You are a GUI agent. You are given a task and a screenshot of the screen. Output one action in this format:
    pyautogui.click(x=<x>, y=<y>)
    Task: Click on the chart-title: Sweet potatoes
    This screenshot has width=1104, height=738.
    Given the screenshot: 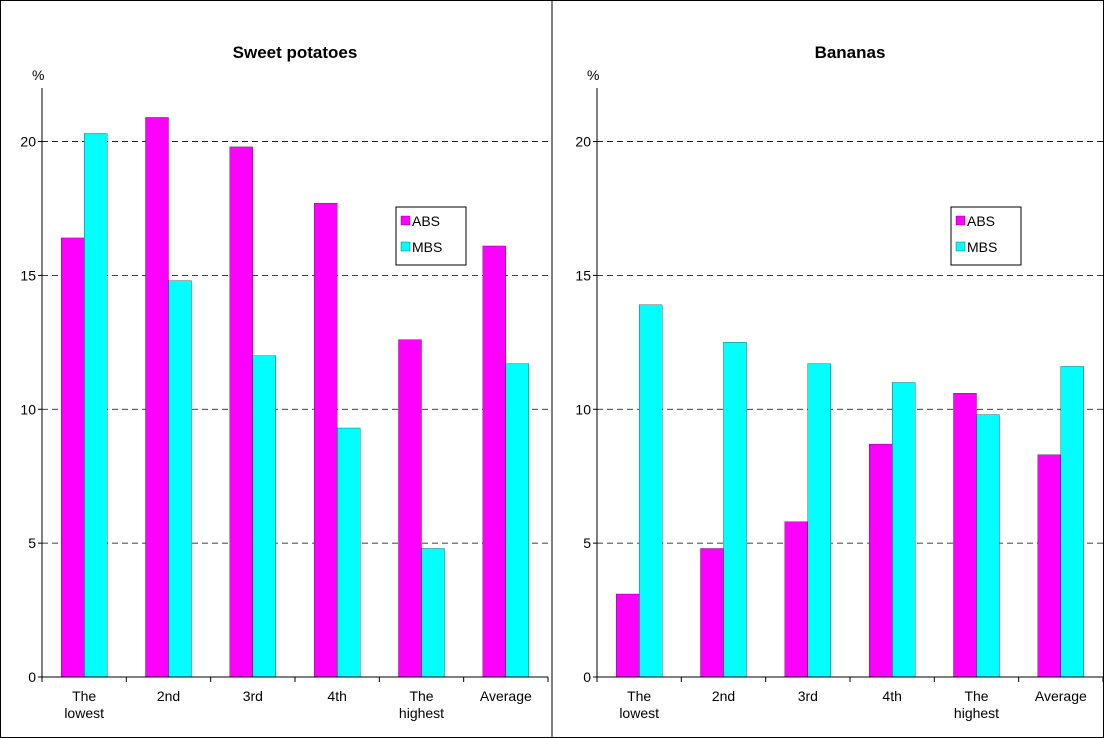 What is the action you would take?
    pyautogui.click(x=295, y=52)
    